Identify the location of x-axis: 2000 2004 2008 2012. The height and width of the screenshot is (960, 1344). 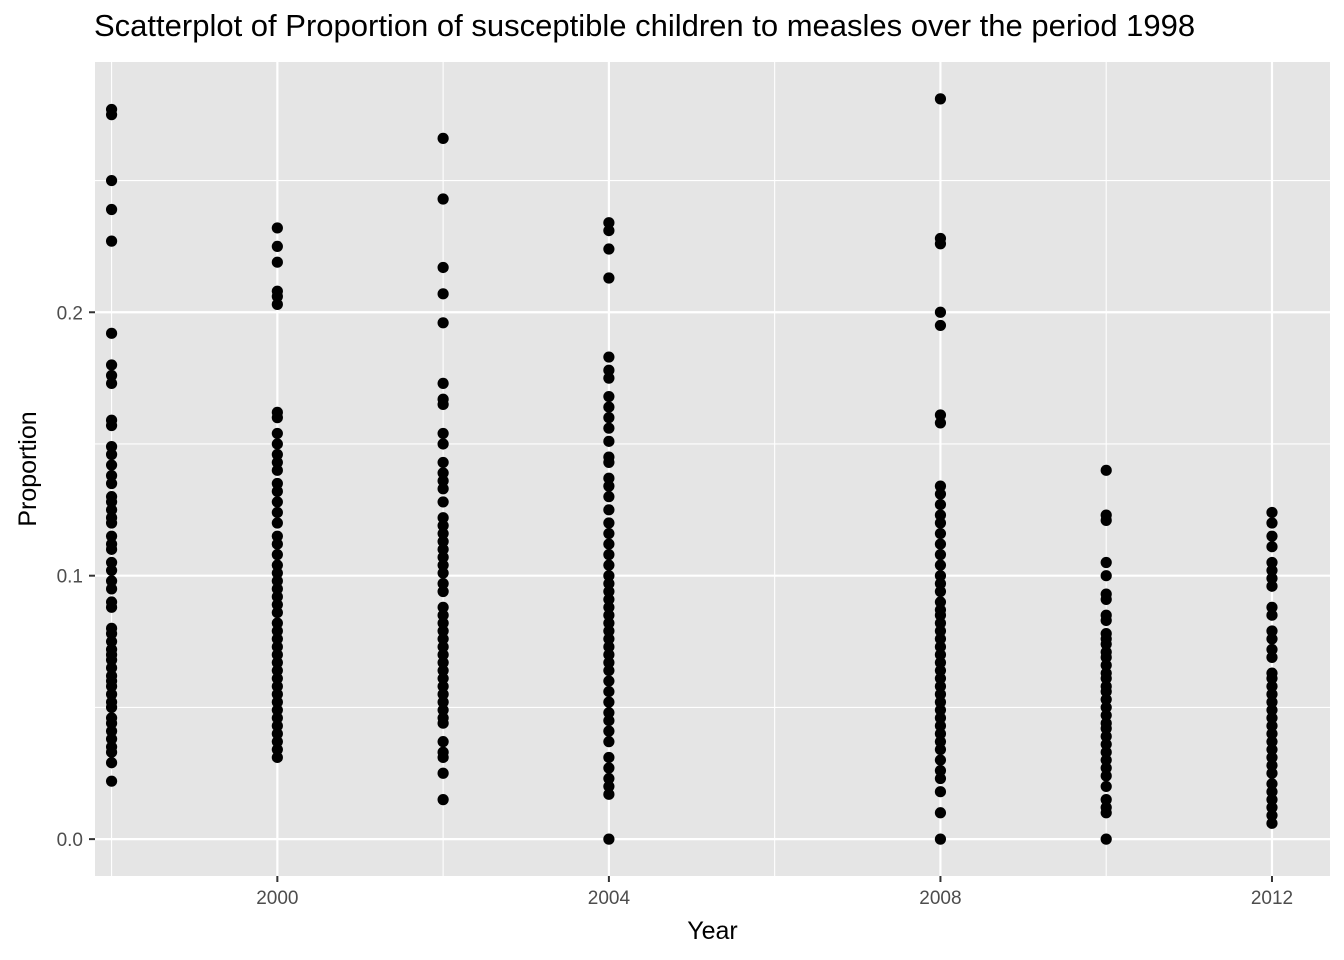
(774, 892).